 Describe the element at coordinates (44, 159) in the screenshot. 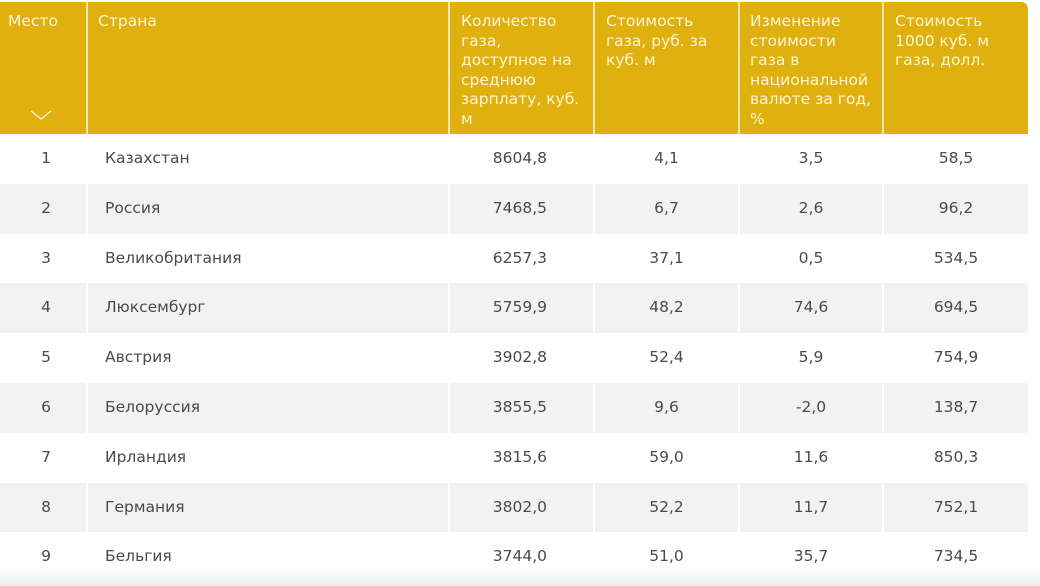

I see `cell-rank: 1` at that location.